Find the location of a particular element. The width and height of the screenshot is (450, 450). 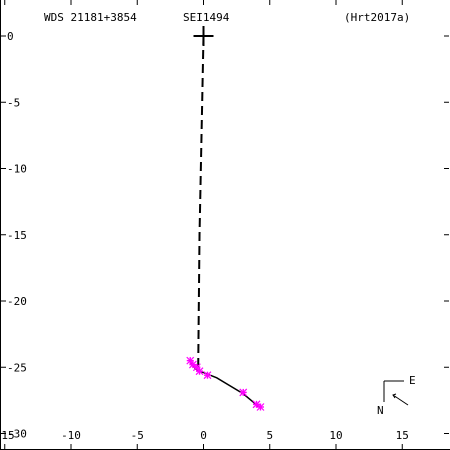

reference-label: (Hrt2017a) is located at coordinates (377, 17).